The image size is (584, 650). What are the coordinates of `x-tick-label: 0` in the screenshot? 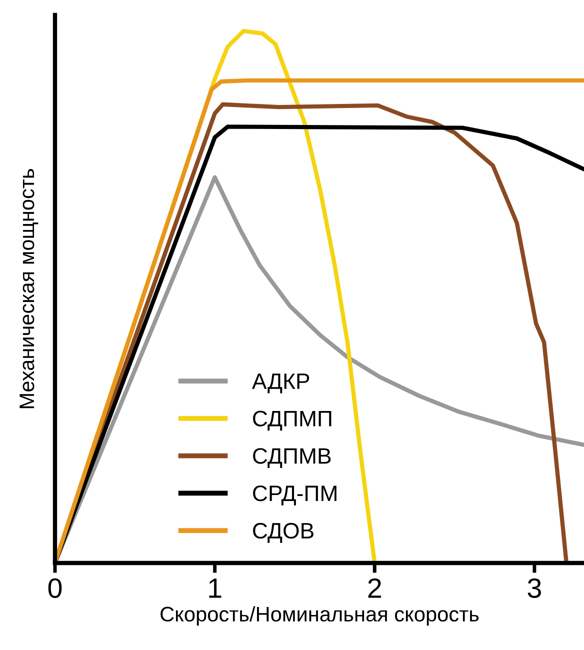 It's located at (55, 588).